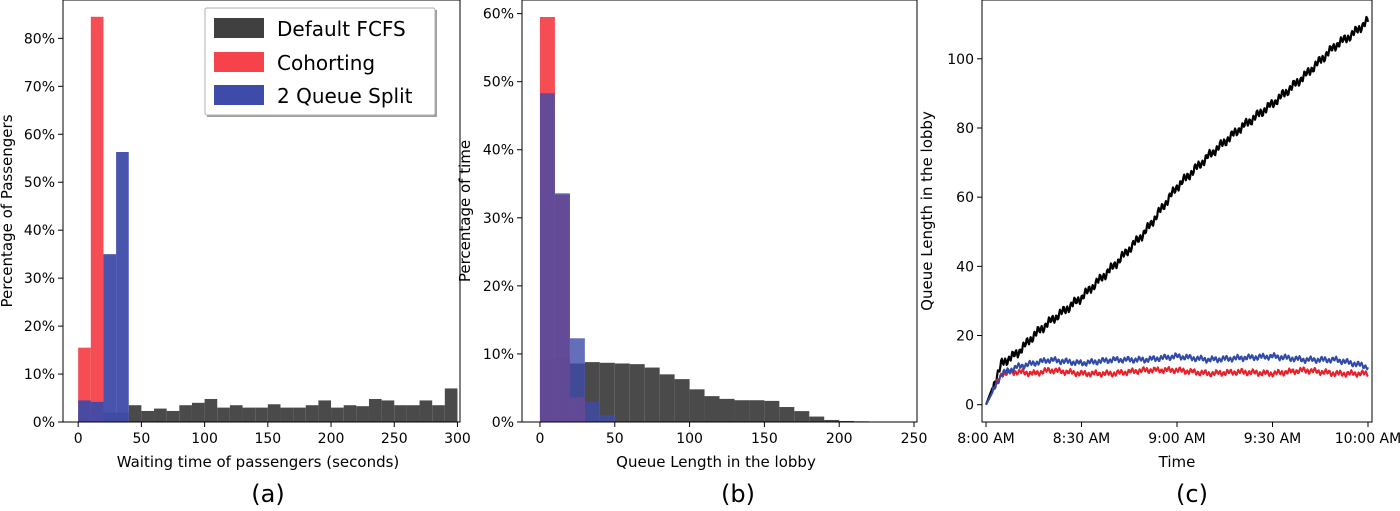  I want to click on x-tick-label: 300, so click(457, 439).